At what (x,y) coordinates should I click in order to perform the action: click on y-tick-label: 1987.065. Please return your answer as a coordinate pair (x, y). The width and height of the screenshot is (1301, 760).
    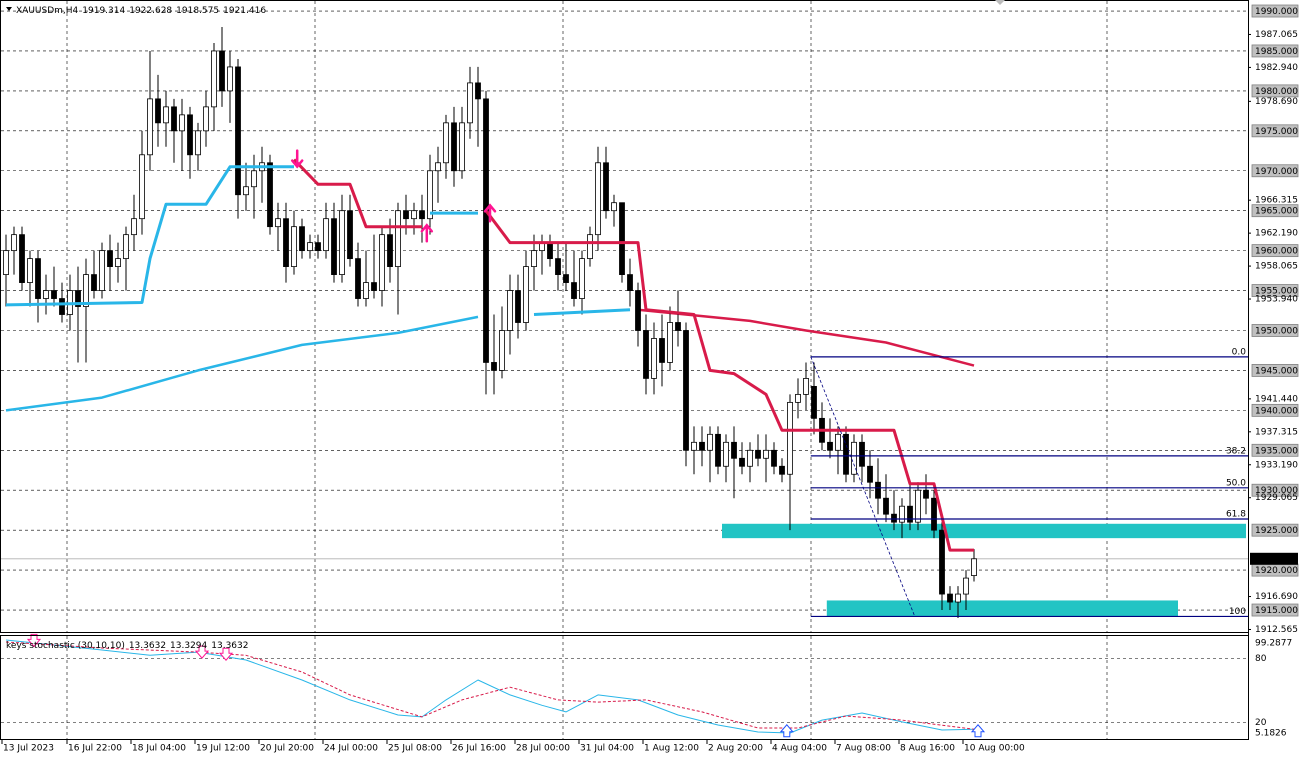
    Looking at the image, I should click on (1276, 35).